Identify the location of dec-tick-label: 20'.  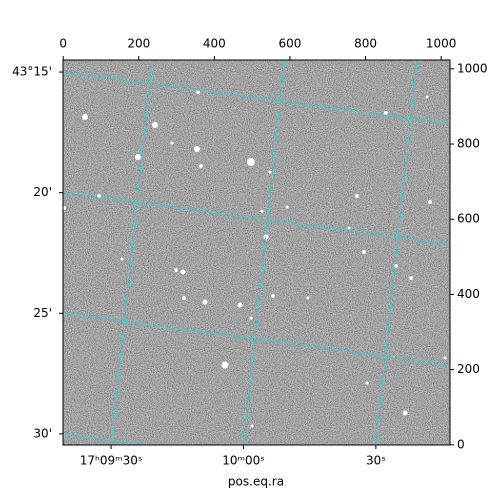
(42, 192).